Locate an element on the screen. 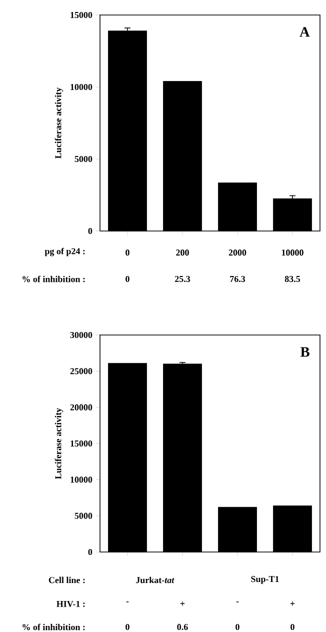 The height and width of the screenshot is (632, 326). text: A is located at coordinates (305, 32).